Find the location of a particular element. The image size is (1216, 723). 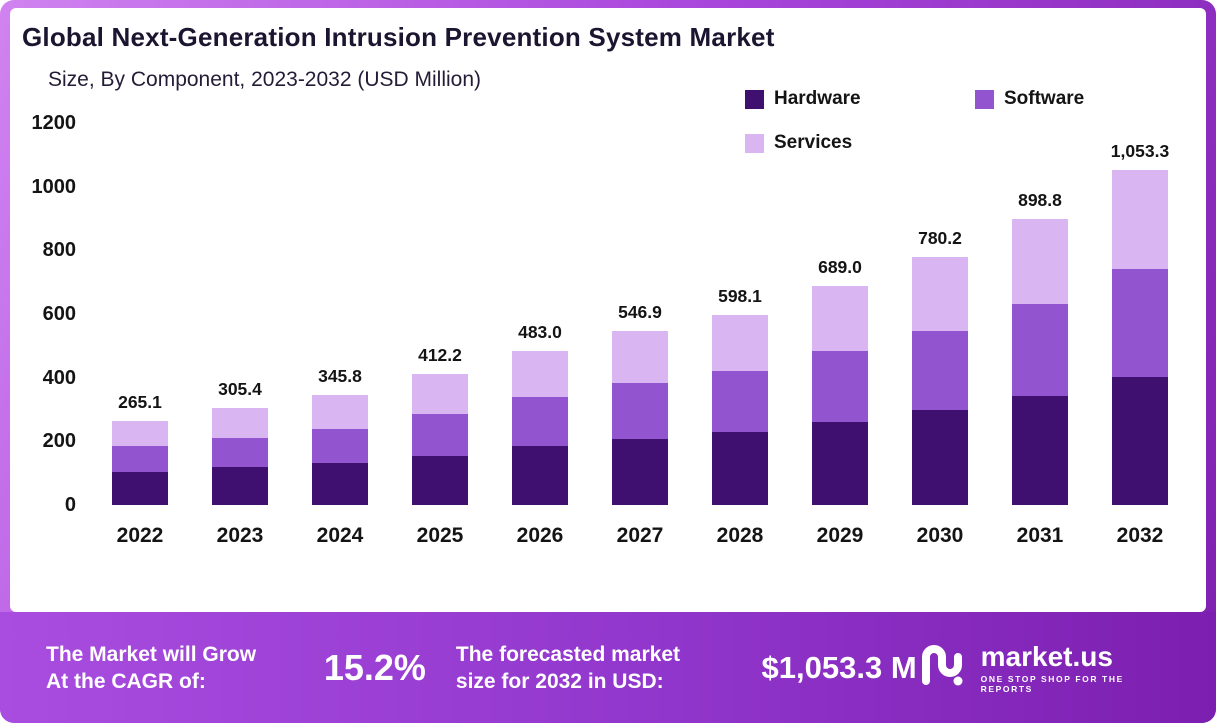

bar-column-2026: 483.0 is located at coordinates (540, 314).